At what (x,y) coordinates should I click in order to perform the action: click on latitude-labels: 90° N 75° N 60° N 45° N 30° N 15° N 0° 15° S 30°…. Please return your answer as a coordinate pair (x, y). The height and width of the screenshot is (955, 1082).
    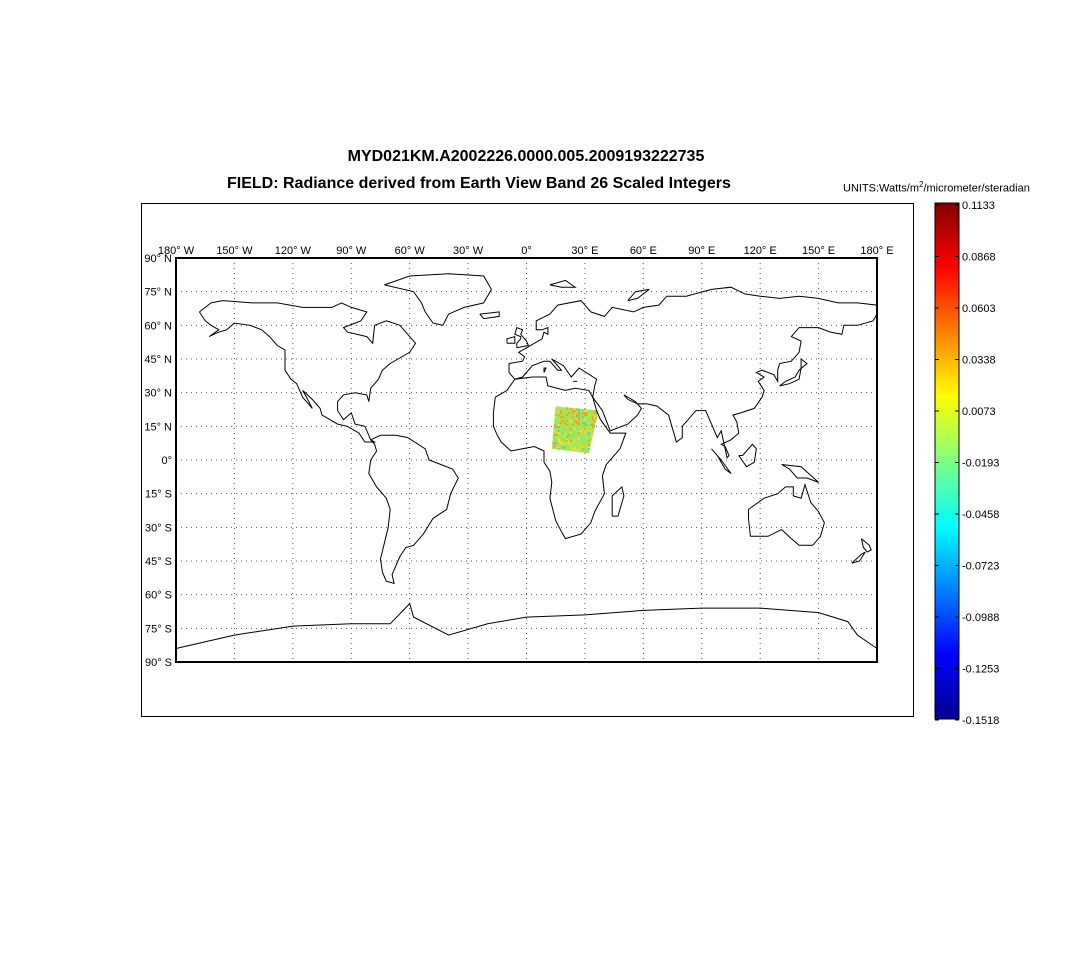
    Looking at the image, I should click on (158, 461).